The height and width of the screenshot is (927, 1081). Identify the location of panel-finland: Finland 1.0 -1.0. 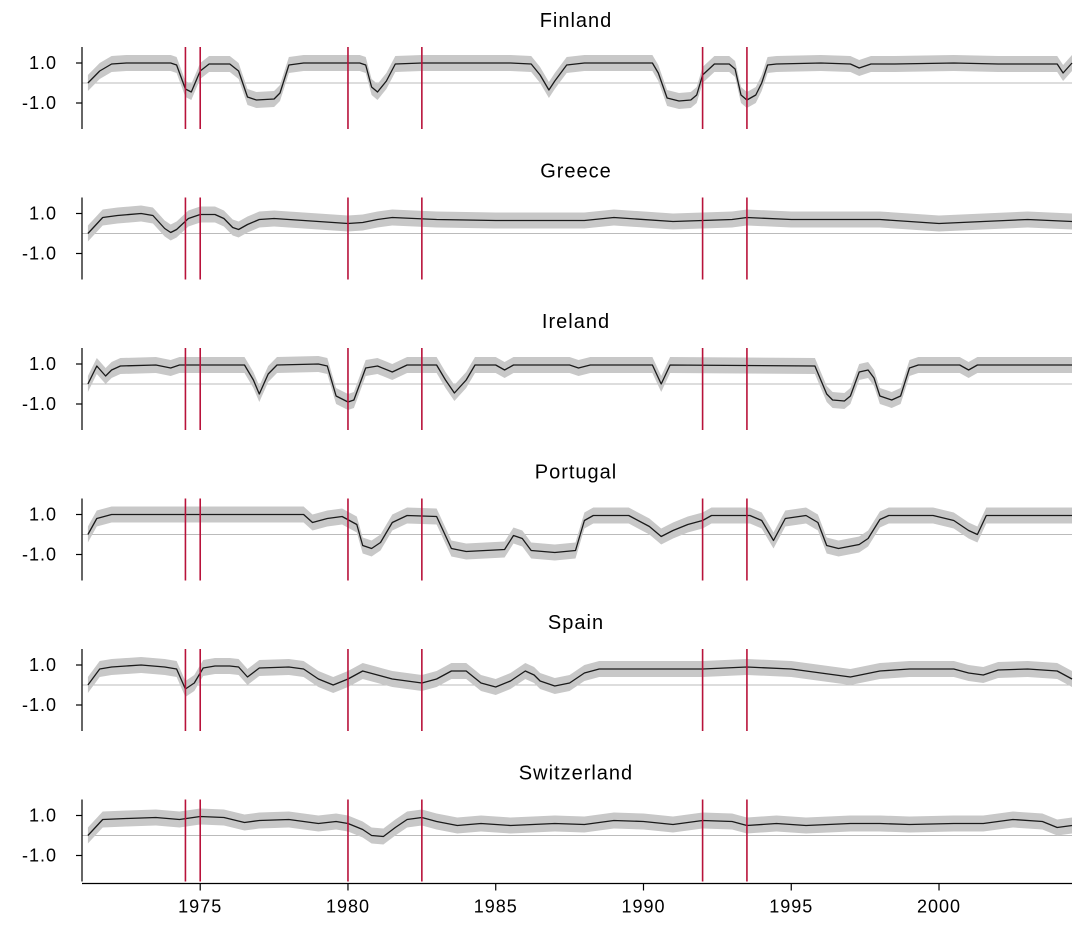
(547, 69).